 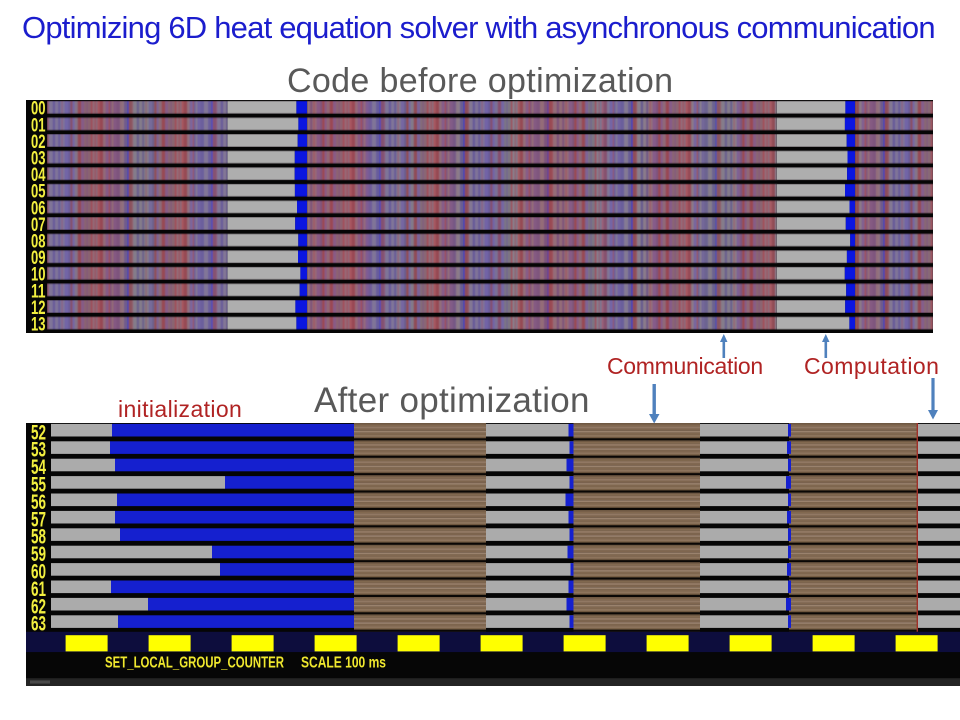 I want to click on svg-text: 02, so click(x=38, y=142).